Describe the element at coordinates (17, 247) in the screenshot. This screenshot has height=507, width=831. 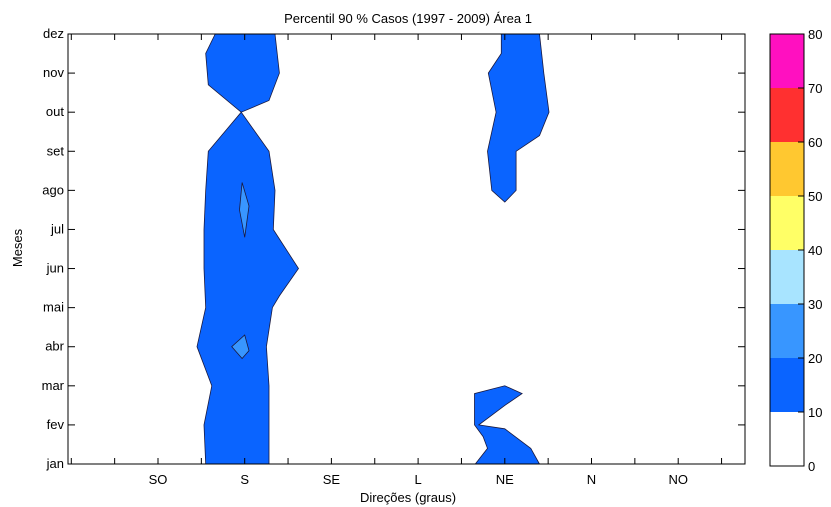
I see `y-axis-label: Meses` at that location.